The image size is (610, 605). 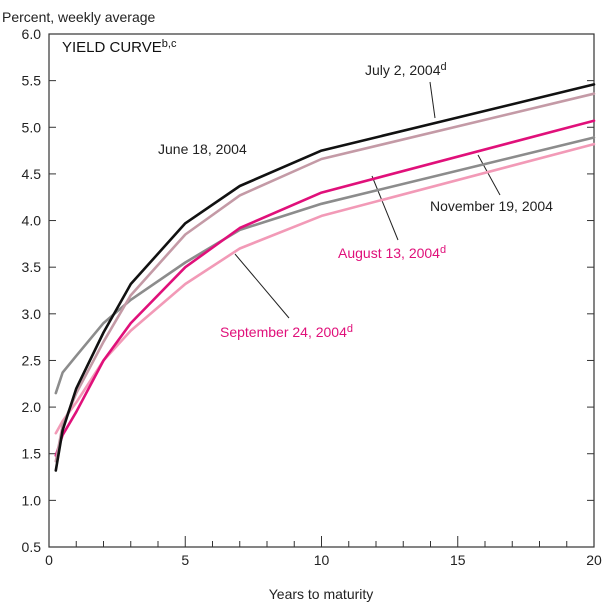 What do you see at coordinates (594, 560) in the screenshot?
I see `x-tick-label: 20` at bounding box center [594, 560].